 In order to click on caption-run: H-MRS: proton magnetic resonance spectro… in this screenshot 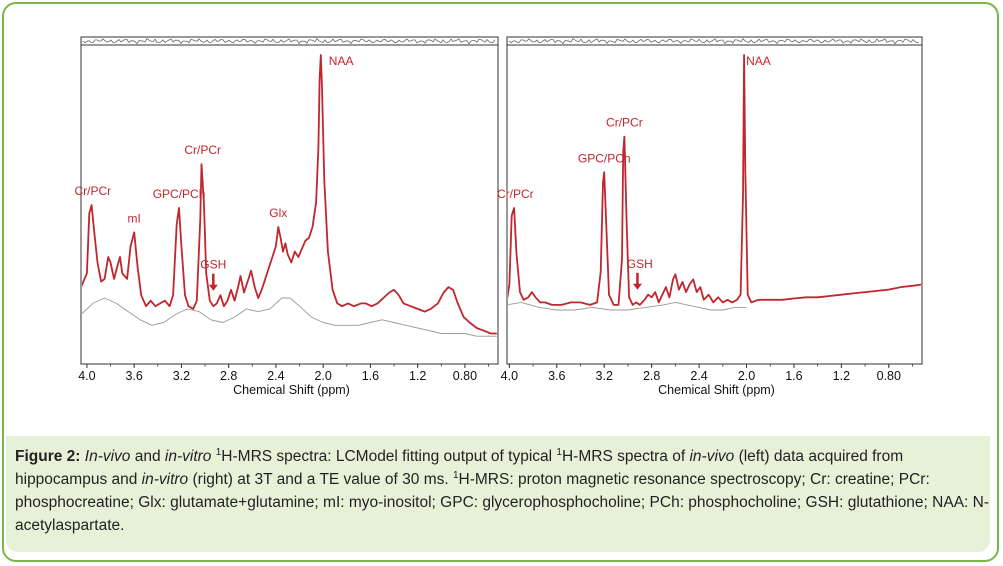, I will do `click(502, 502)`.